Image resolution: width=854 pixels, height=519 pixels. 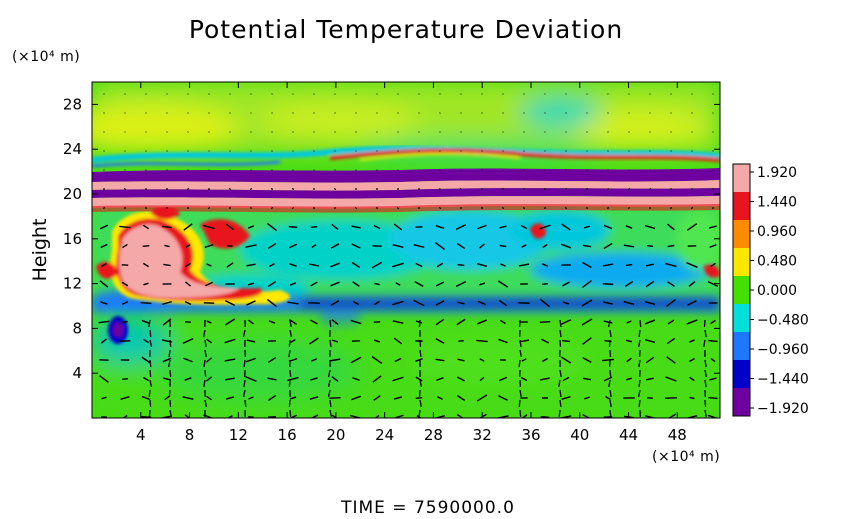 What do you see at coordinates (406, 193) in the screenshot?
I see `lower-band-purple` at bounding box center [406, 193].